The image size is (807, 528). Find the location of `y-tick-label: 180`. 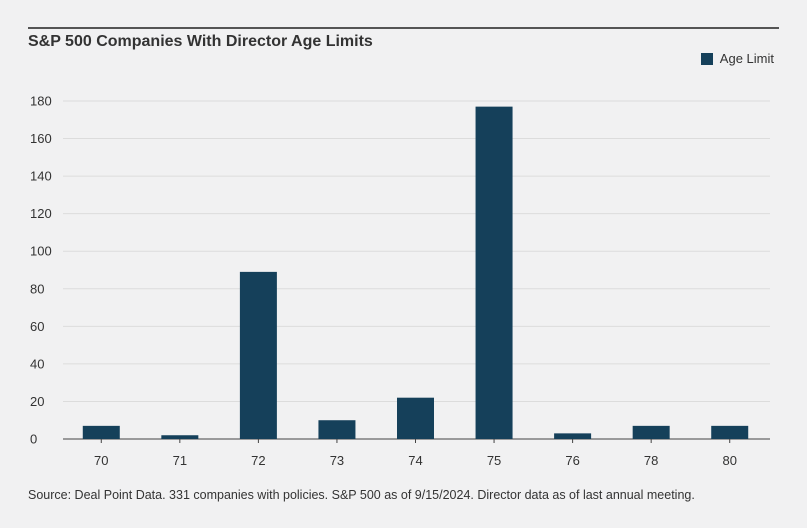

y-tick-label: 180 is located at coordinates (41, 101).